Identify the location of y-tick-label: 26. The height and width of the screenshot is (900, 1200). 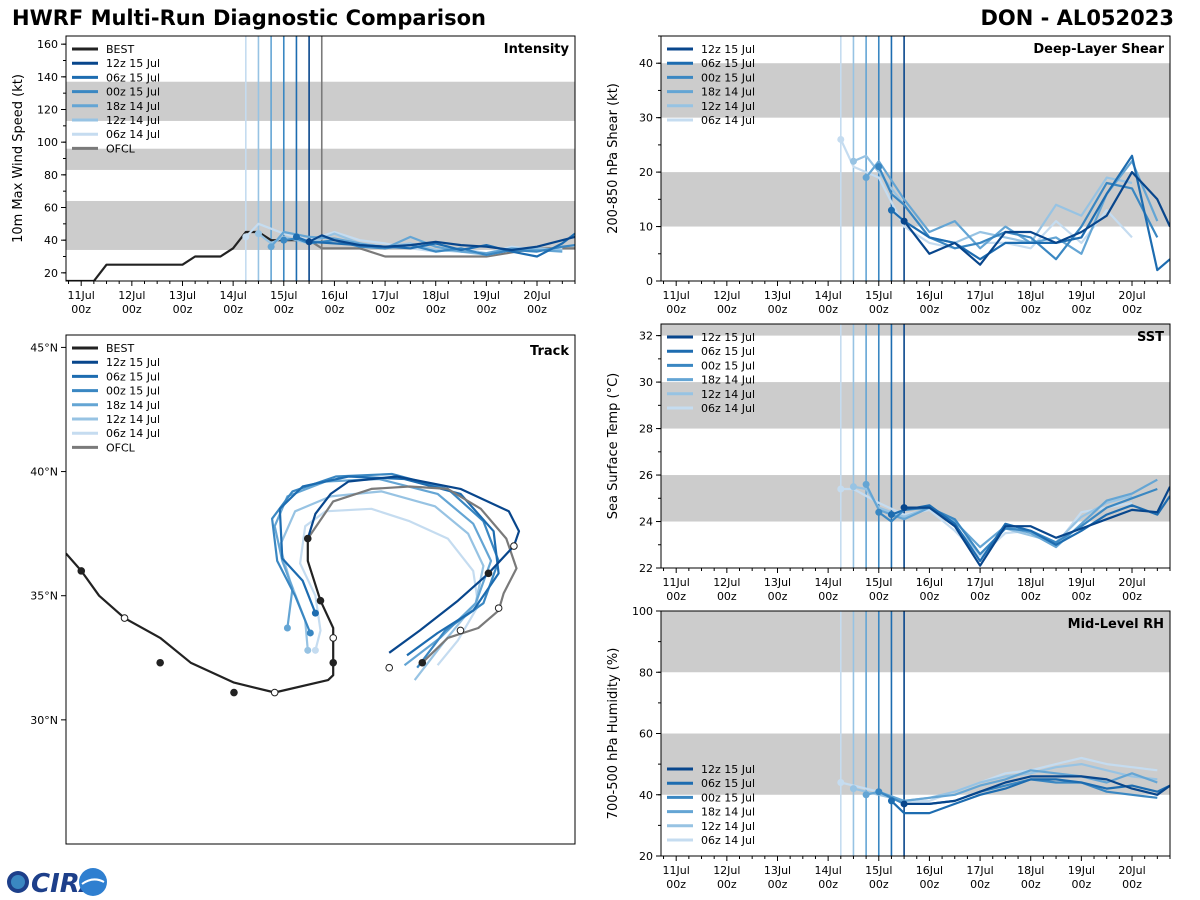
(646, 475).